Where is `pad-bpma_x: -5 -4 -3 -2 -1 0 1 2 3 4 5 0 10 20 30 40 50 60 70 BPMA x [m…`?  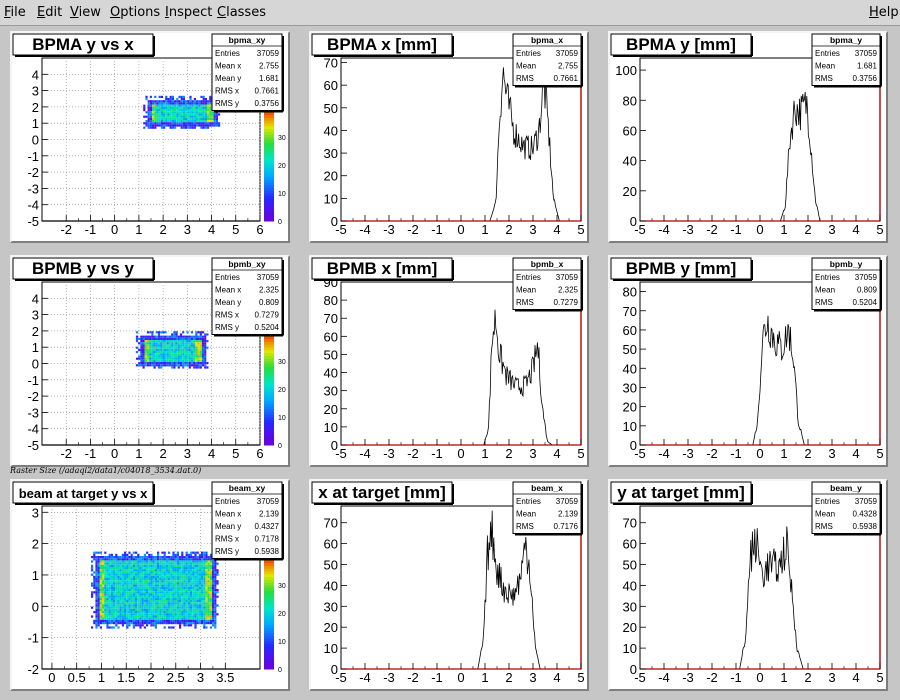
pad-bpma_x: -5 -4 -3 -2 -1 0 1 2 3 4 5 0 10 20 30 40 50 60 70 BPMA x [m… is located at coordinates (449, 137).